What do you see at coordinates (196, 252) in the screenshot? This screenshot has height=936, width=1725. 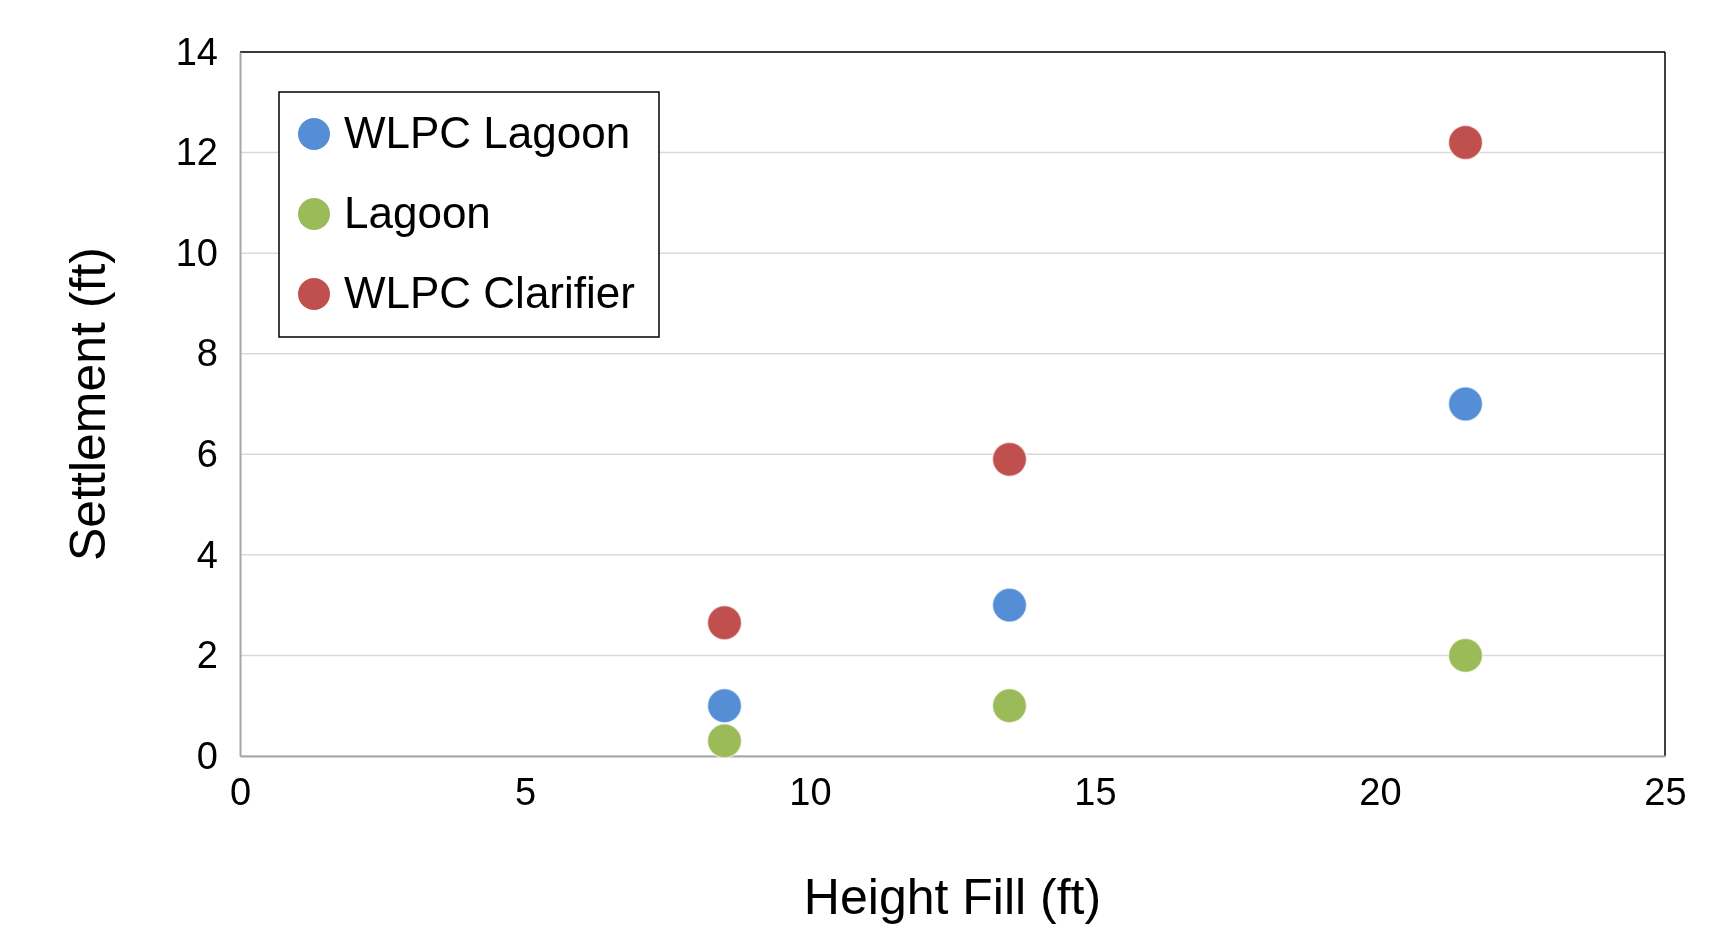 I see `y-tick-label: 10` at bounding box center [196, 252].